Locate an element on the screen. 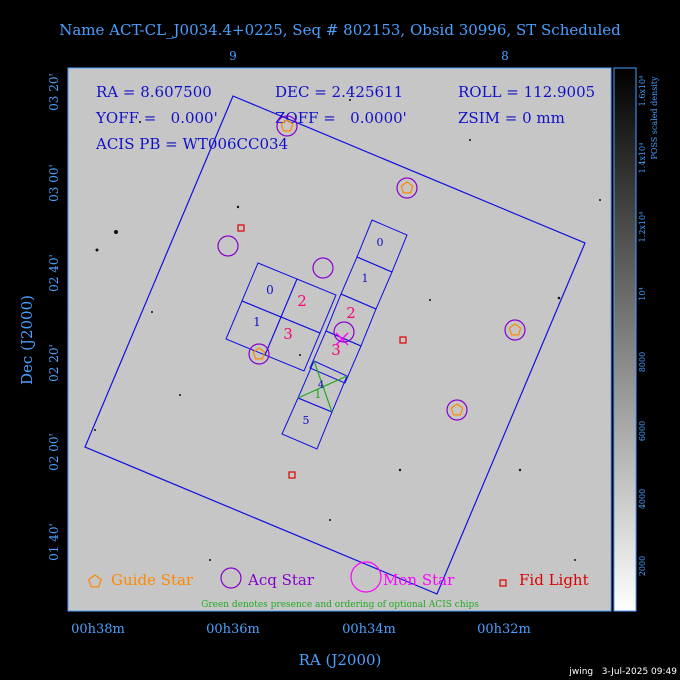 This screenshot has width=680, height=680. ra-tick-label: 00h36m is located at coordinates (233, 629).